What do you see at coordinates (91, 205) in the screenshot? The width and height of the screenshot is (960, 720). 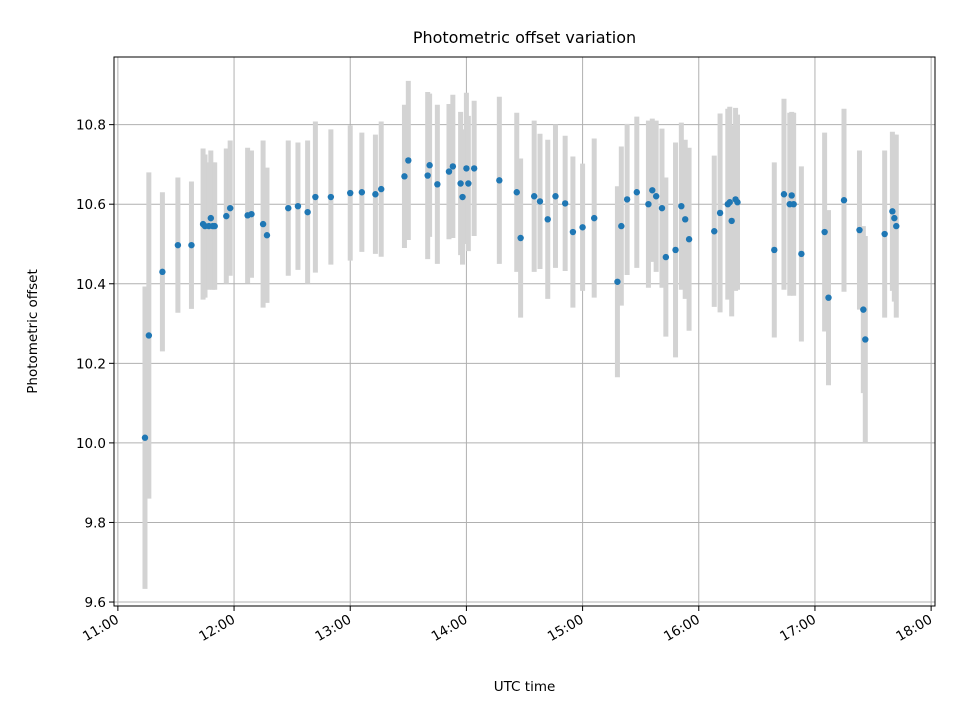 I see `y-tick-label: 10.6` at bounding box center [91, 205].